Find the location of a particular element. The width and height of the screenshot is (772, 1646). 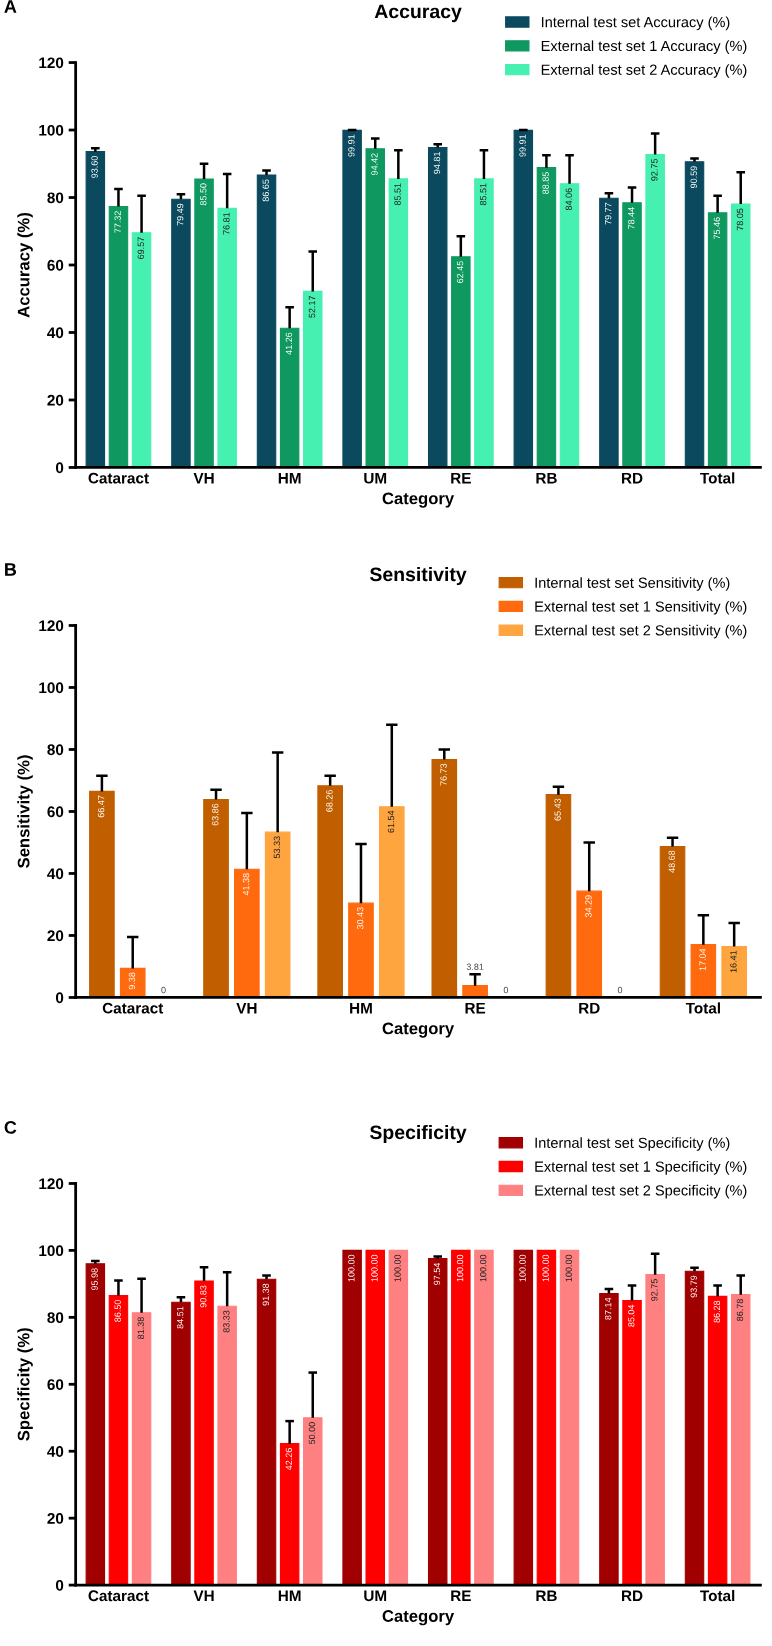

data-label: 17.04 is located at coordinates (702, 959).